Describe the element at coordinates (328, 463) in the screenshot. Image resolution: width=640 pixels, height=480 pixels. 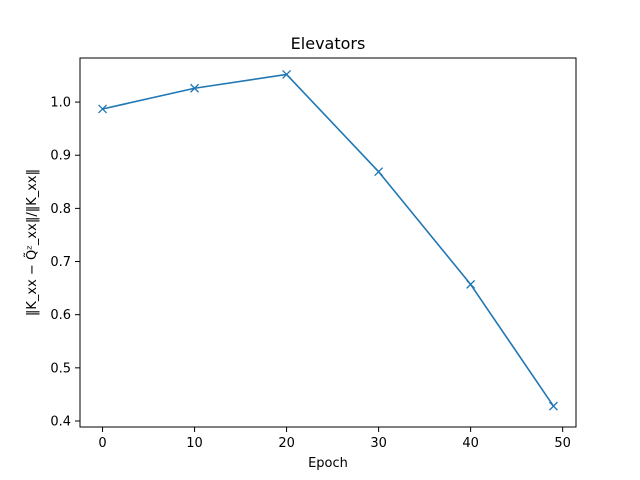
I see `x-axis-label: Epoch` at that location.